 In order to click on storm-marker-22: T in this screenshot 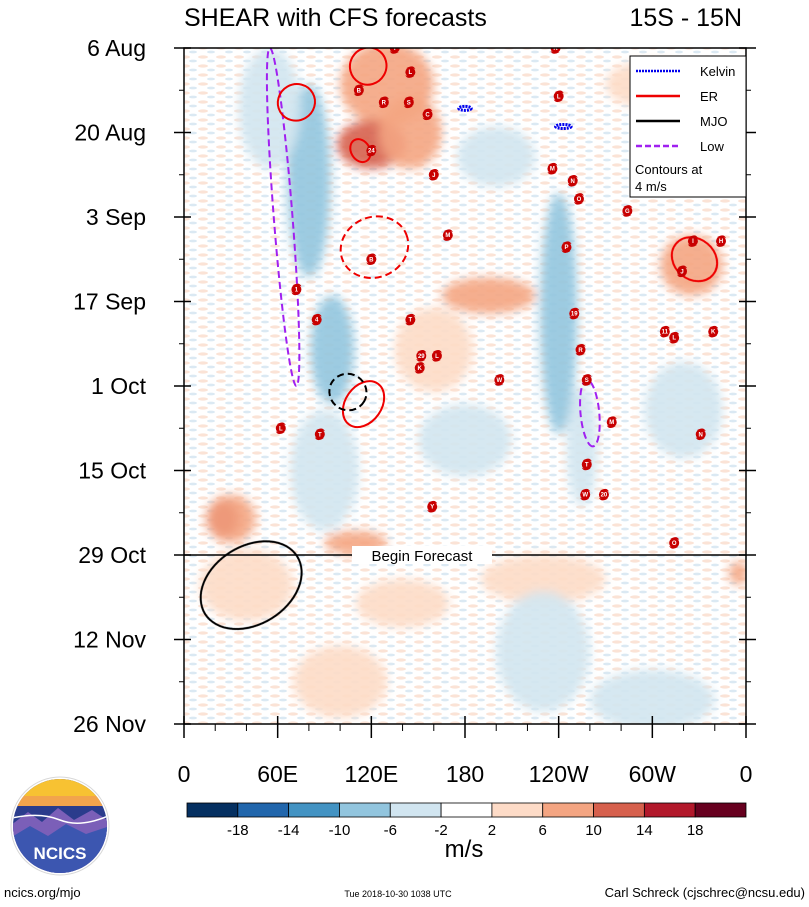, I will do `click(410, 319)`.